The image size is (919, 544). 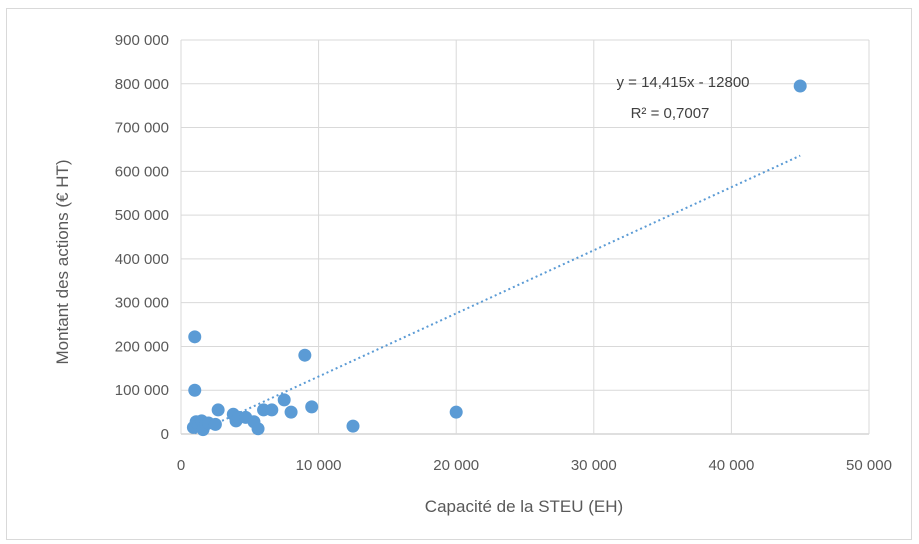 I want to click on y-tick-label: 900 000, so click(x=142, y=40).